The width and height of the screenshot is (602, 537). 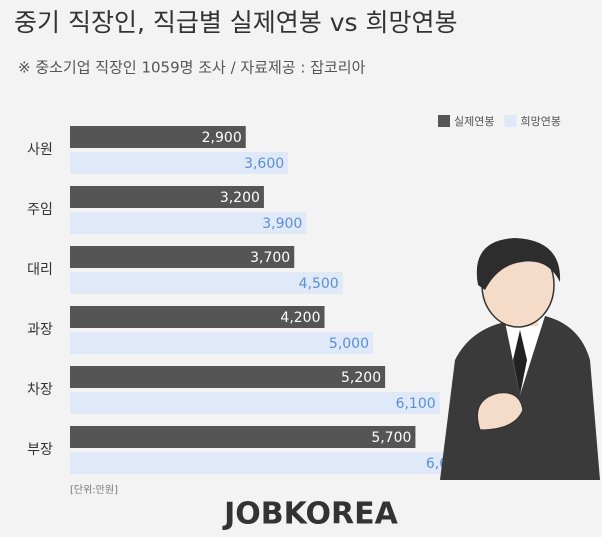 I want to click on value-label: 2,900, so click(x=222, y=138).